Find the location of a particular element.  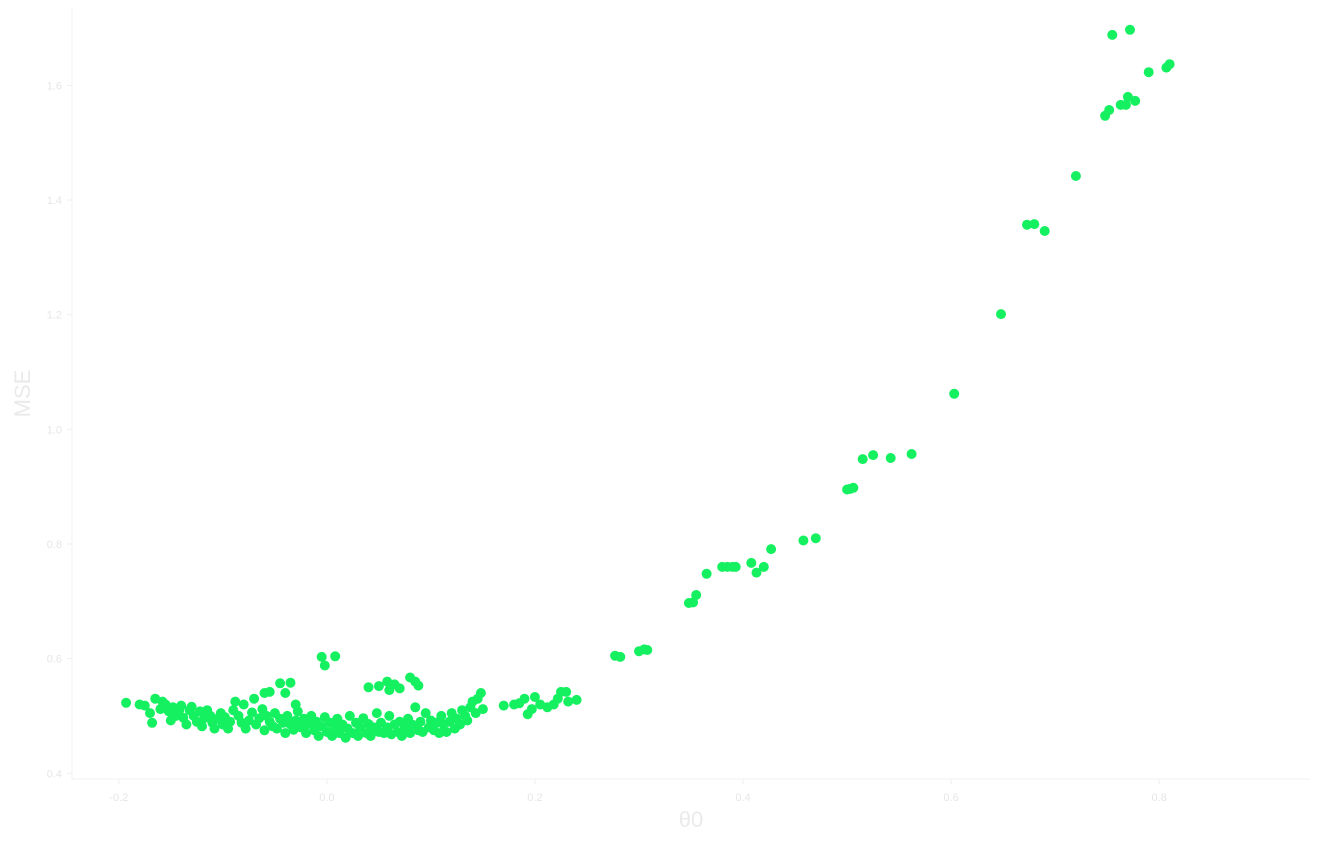

y-tick-label: 0.8 is located at coordinates (54, 545).